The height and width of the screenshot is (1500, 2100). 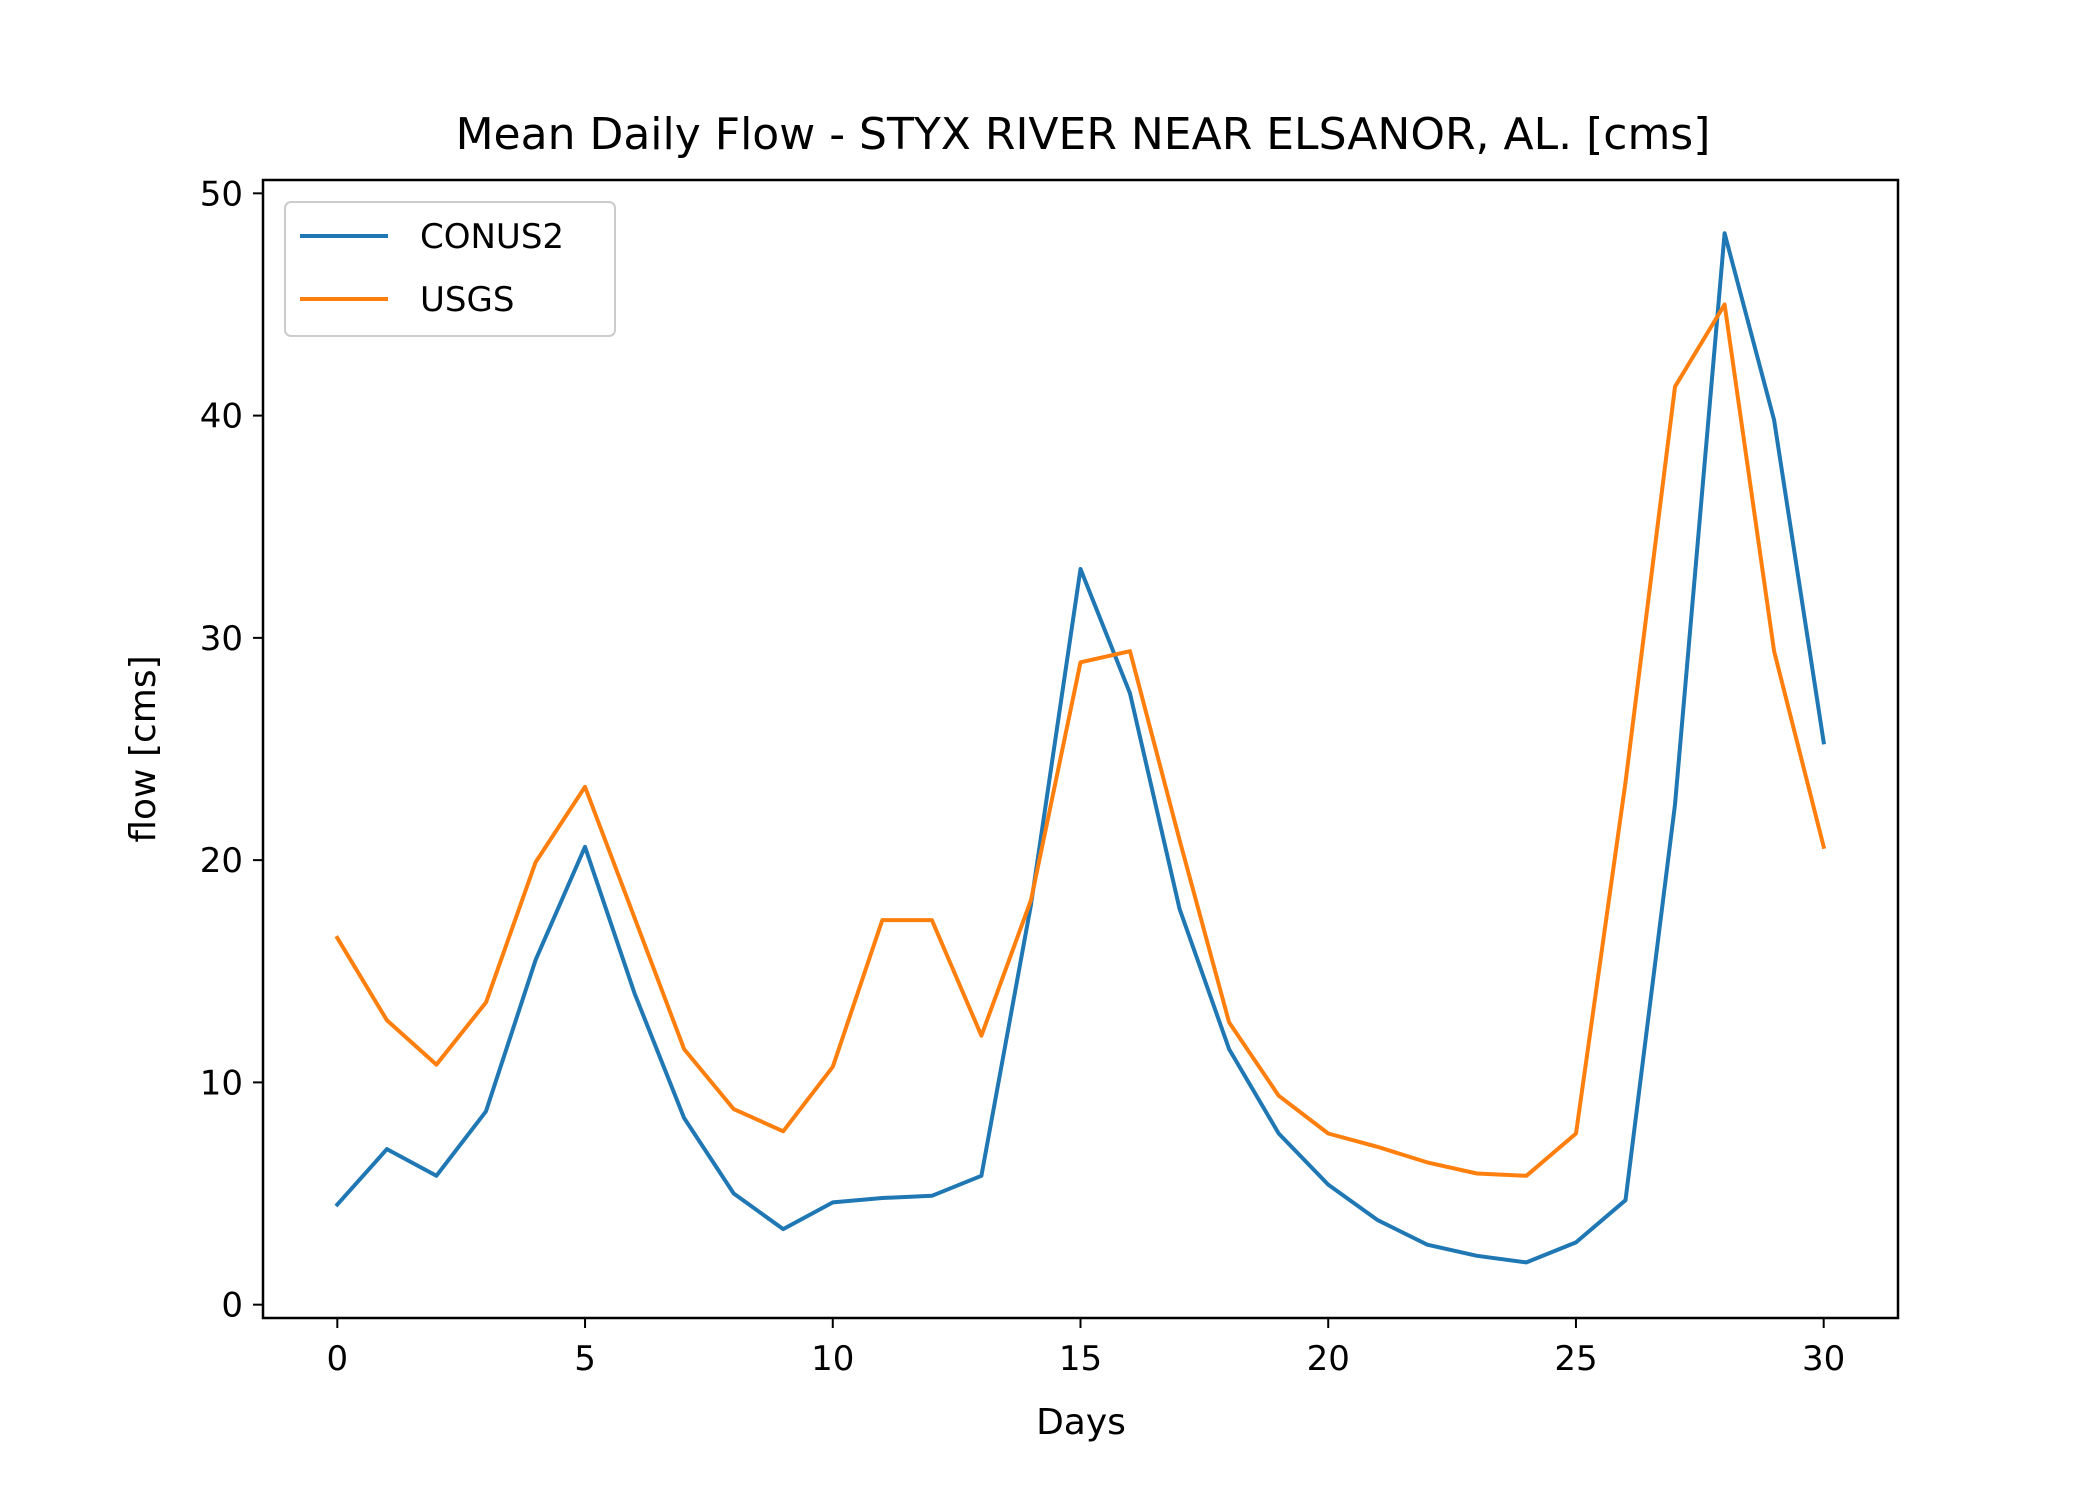 What do you see at coordinates (467, 300) in the screenshot?
I see `legend-label-usgs: USGS` at bounding box center [467, 300].